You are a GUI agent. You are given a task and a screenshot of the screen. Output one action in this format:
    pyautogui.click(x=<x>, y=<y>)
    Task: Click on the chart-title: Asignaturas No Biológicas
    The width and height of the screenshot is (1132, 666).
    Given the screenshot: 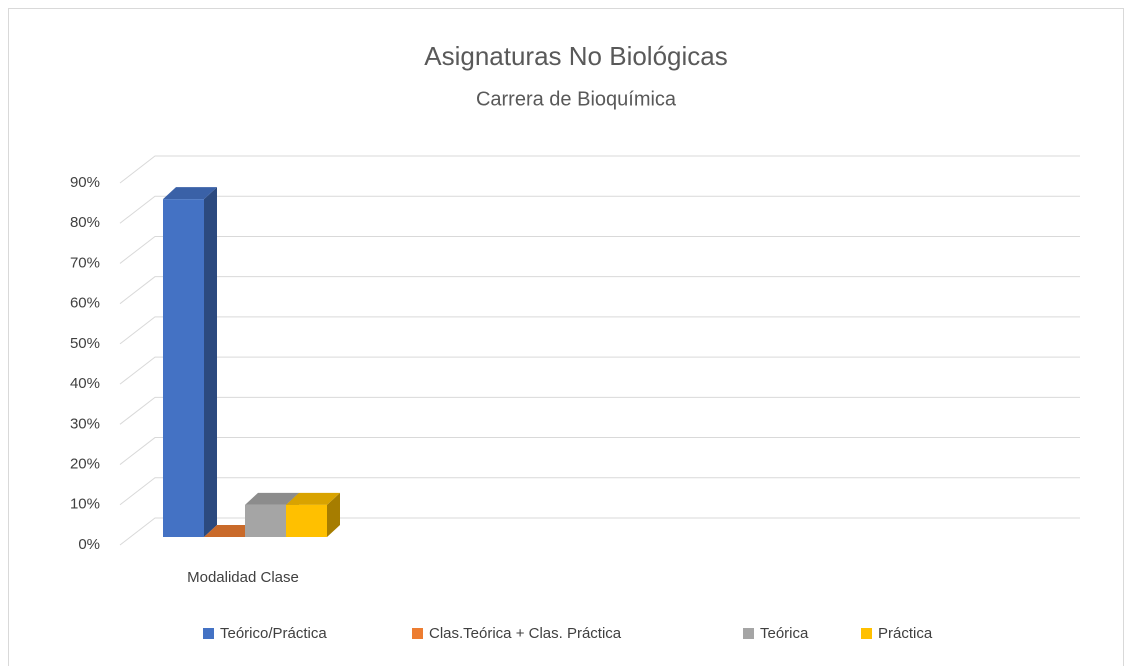 What is the action you would take?
    pyautogui.click(x=576, y=56)
    